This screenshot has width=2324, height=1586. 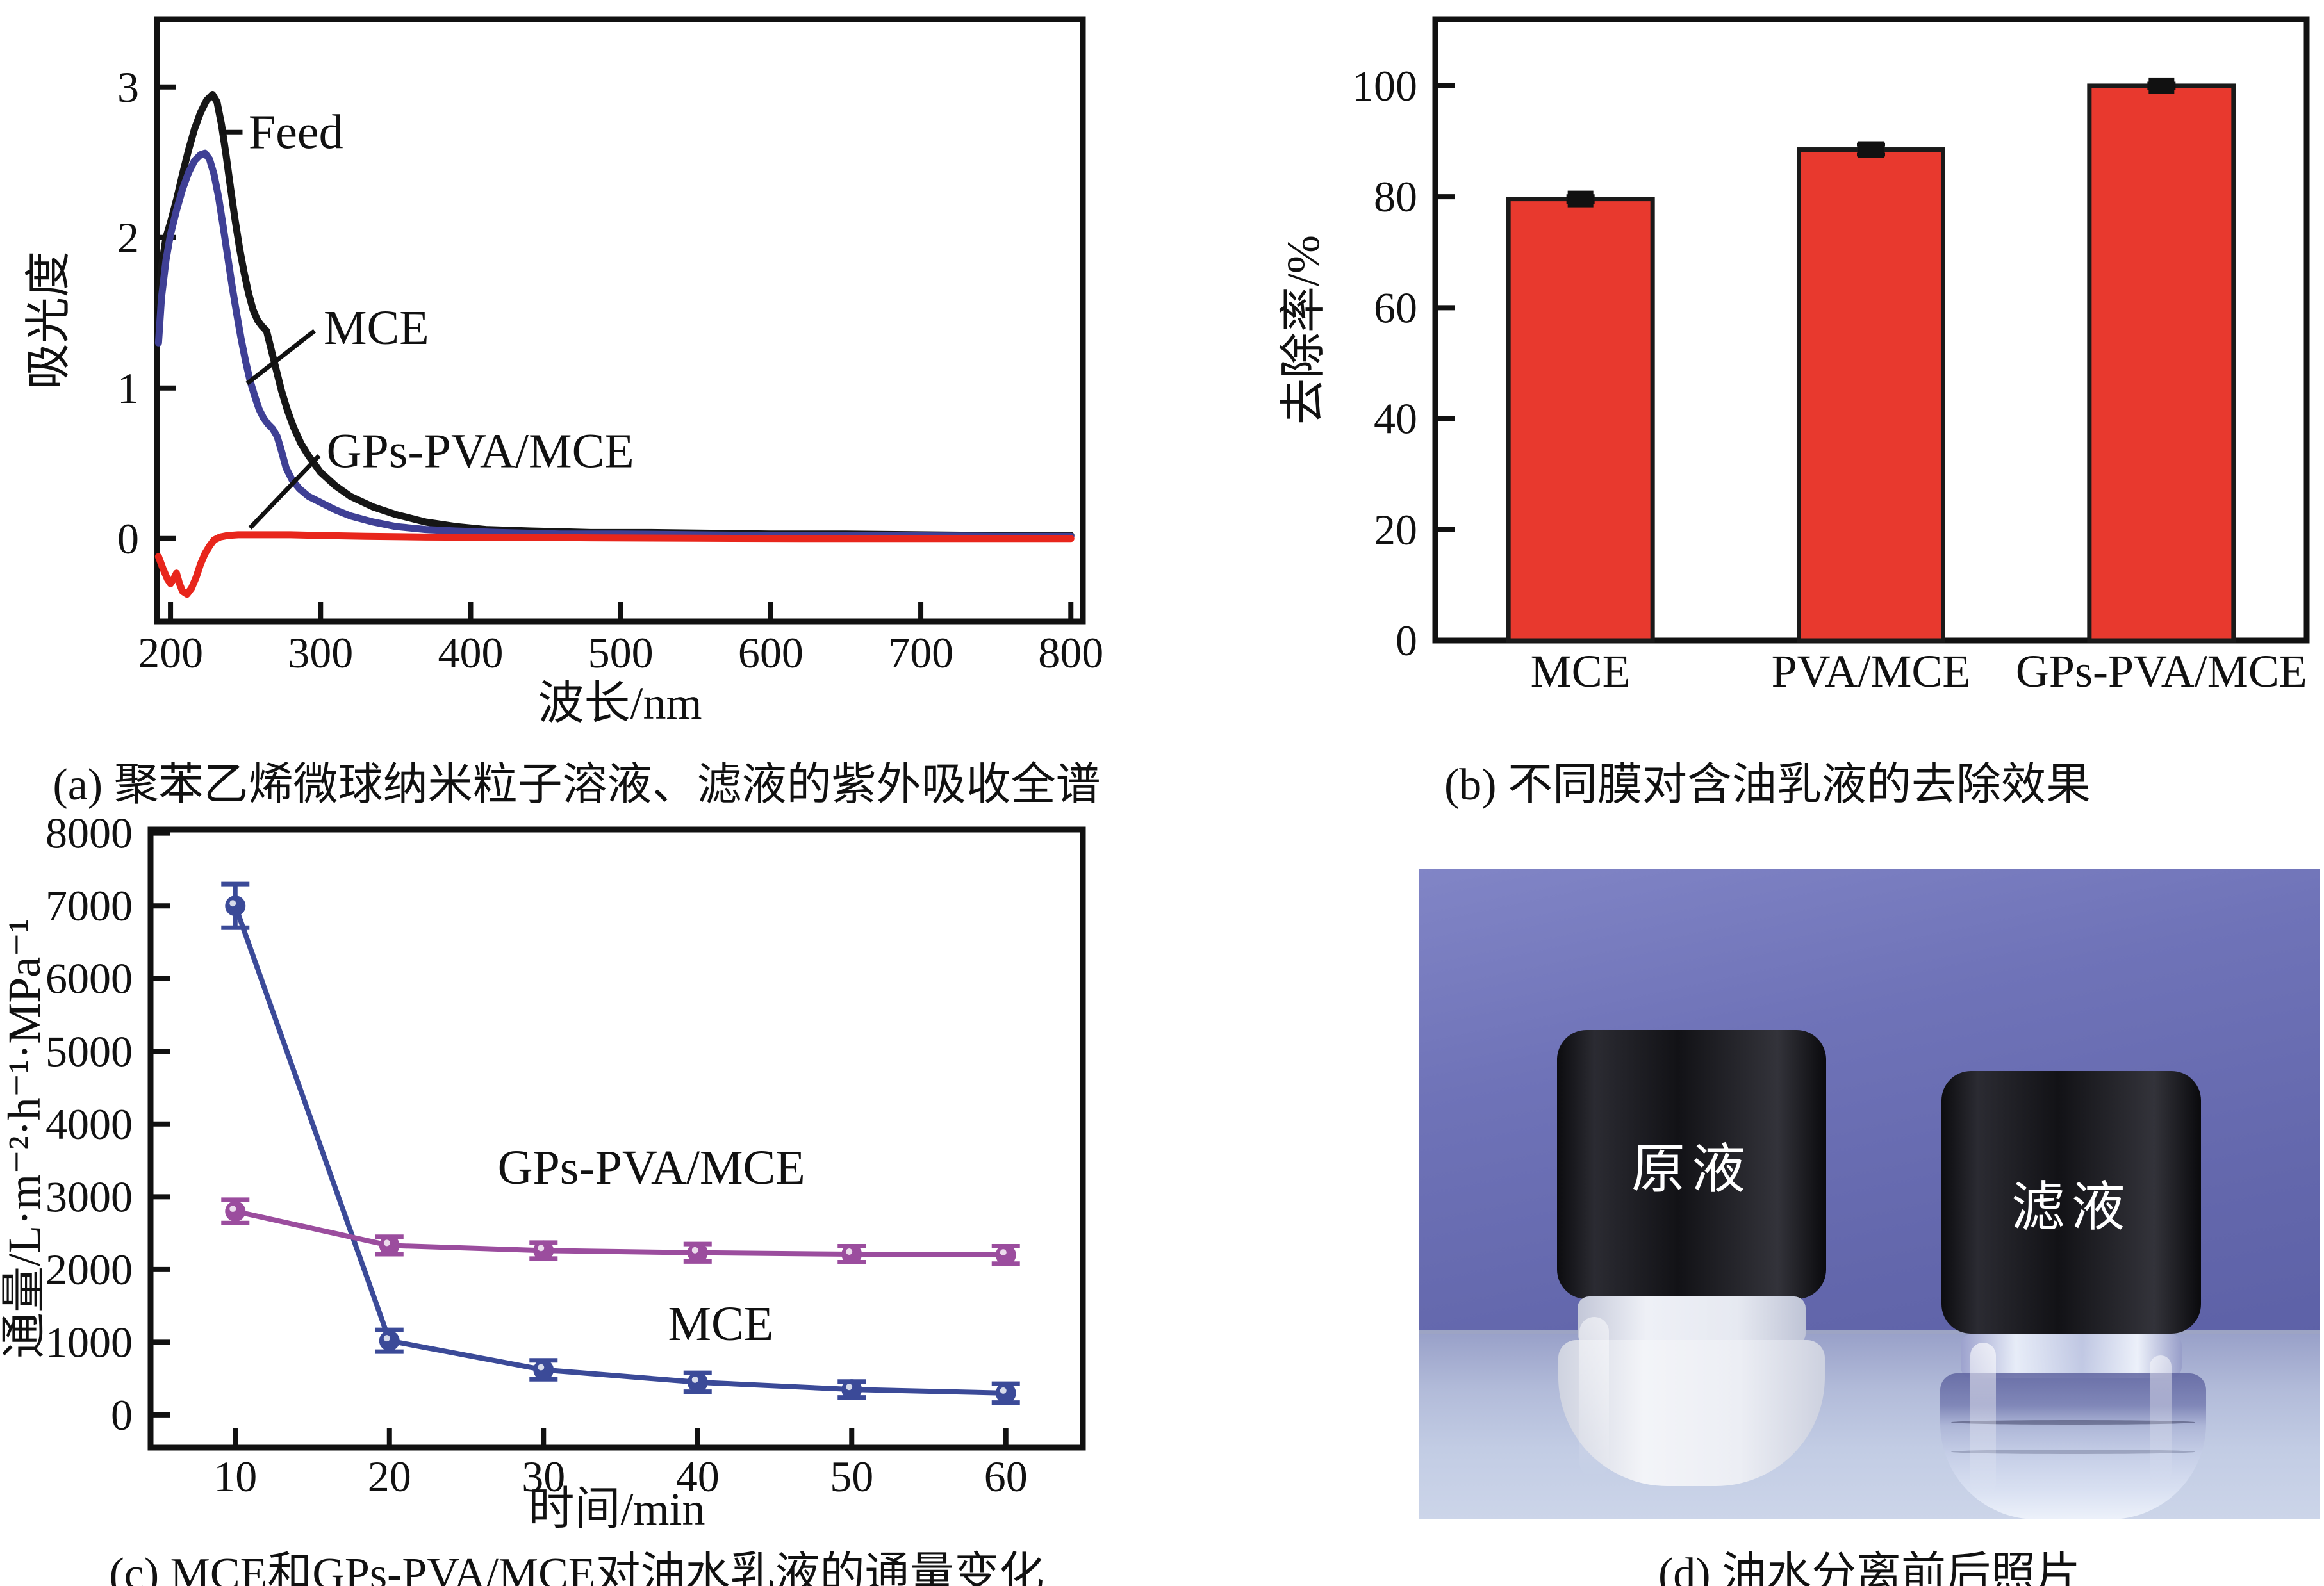 What do you see at coordinates (1692, 1321) in the screenshot?
I see `feed-vial-neck` at bounding box center [1692, 1321].